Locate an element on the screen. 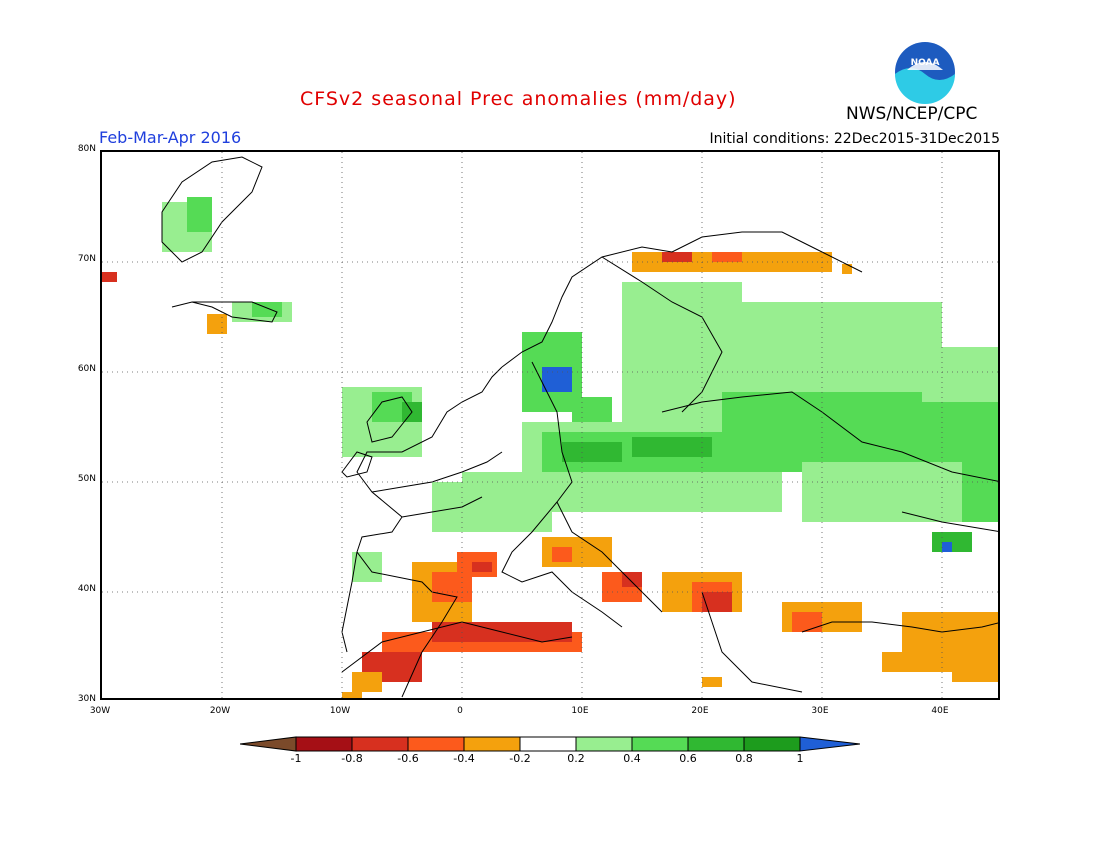  init-conditions: Initial conditions: 22Dec2015-31Dec2015 is located at coordinates (855, 139).